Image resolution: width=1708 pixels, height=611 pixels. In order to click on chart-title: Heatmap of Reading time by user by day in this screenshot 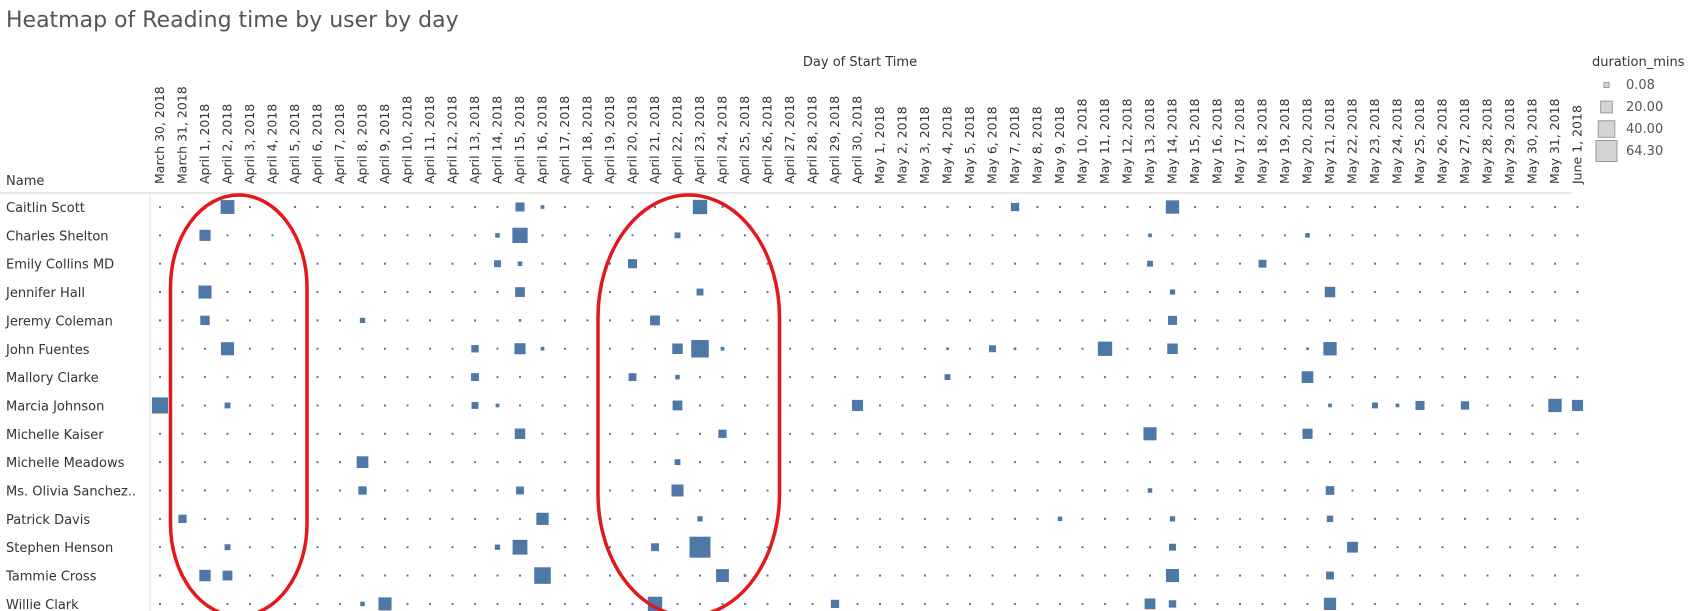, I will do `click(232, 20)`.